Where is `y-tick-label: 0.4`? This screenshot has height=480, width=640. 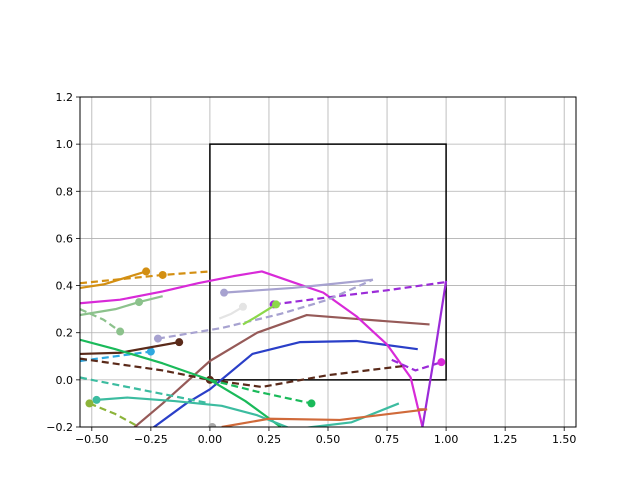
y-tick-label: 0.4 is located at coordinates (65, 286).